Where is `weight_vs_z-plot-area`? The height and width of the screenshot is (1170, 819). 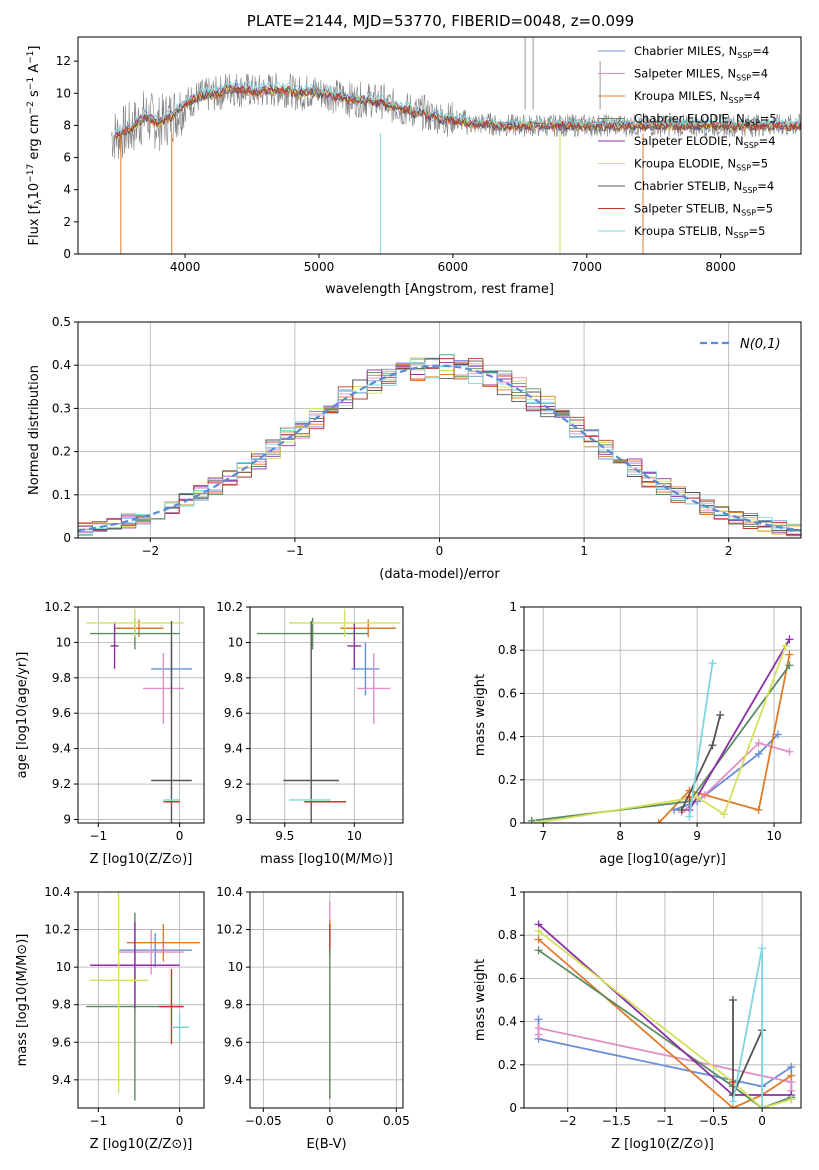
weight_vs_z-plot-area is located at coordinates (665, 1014).